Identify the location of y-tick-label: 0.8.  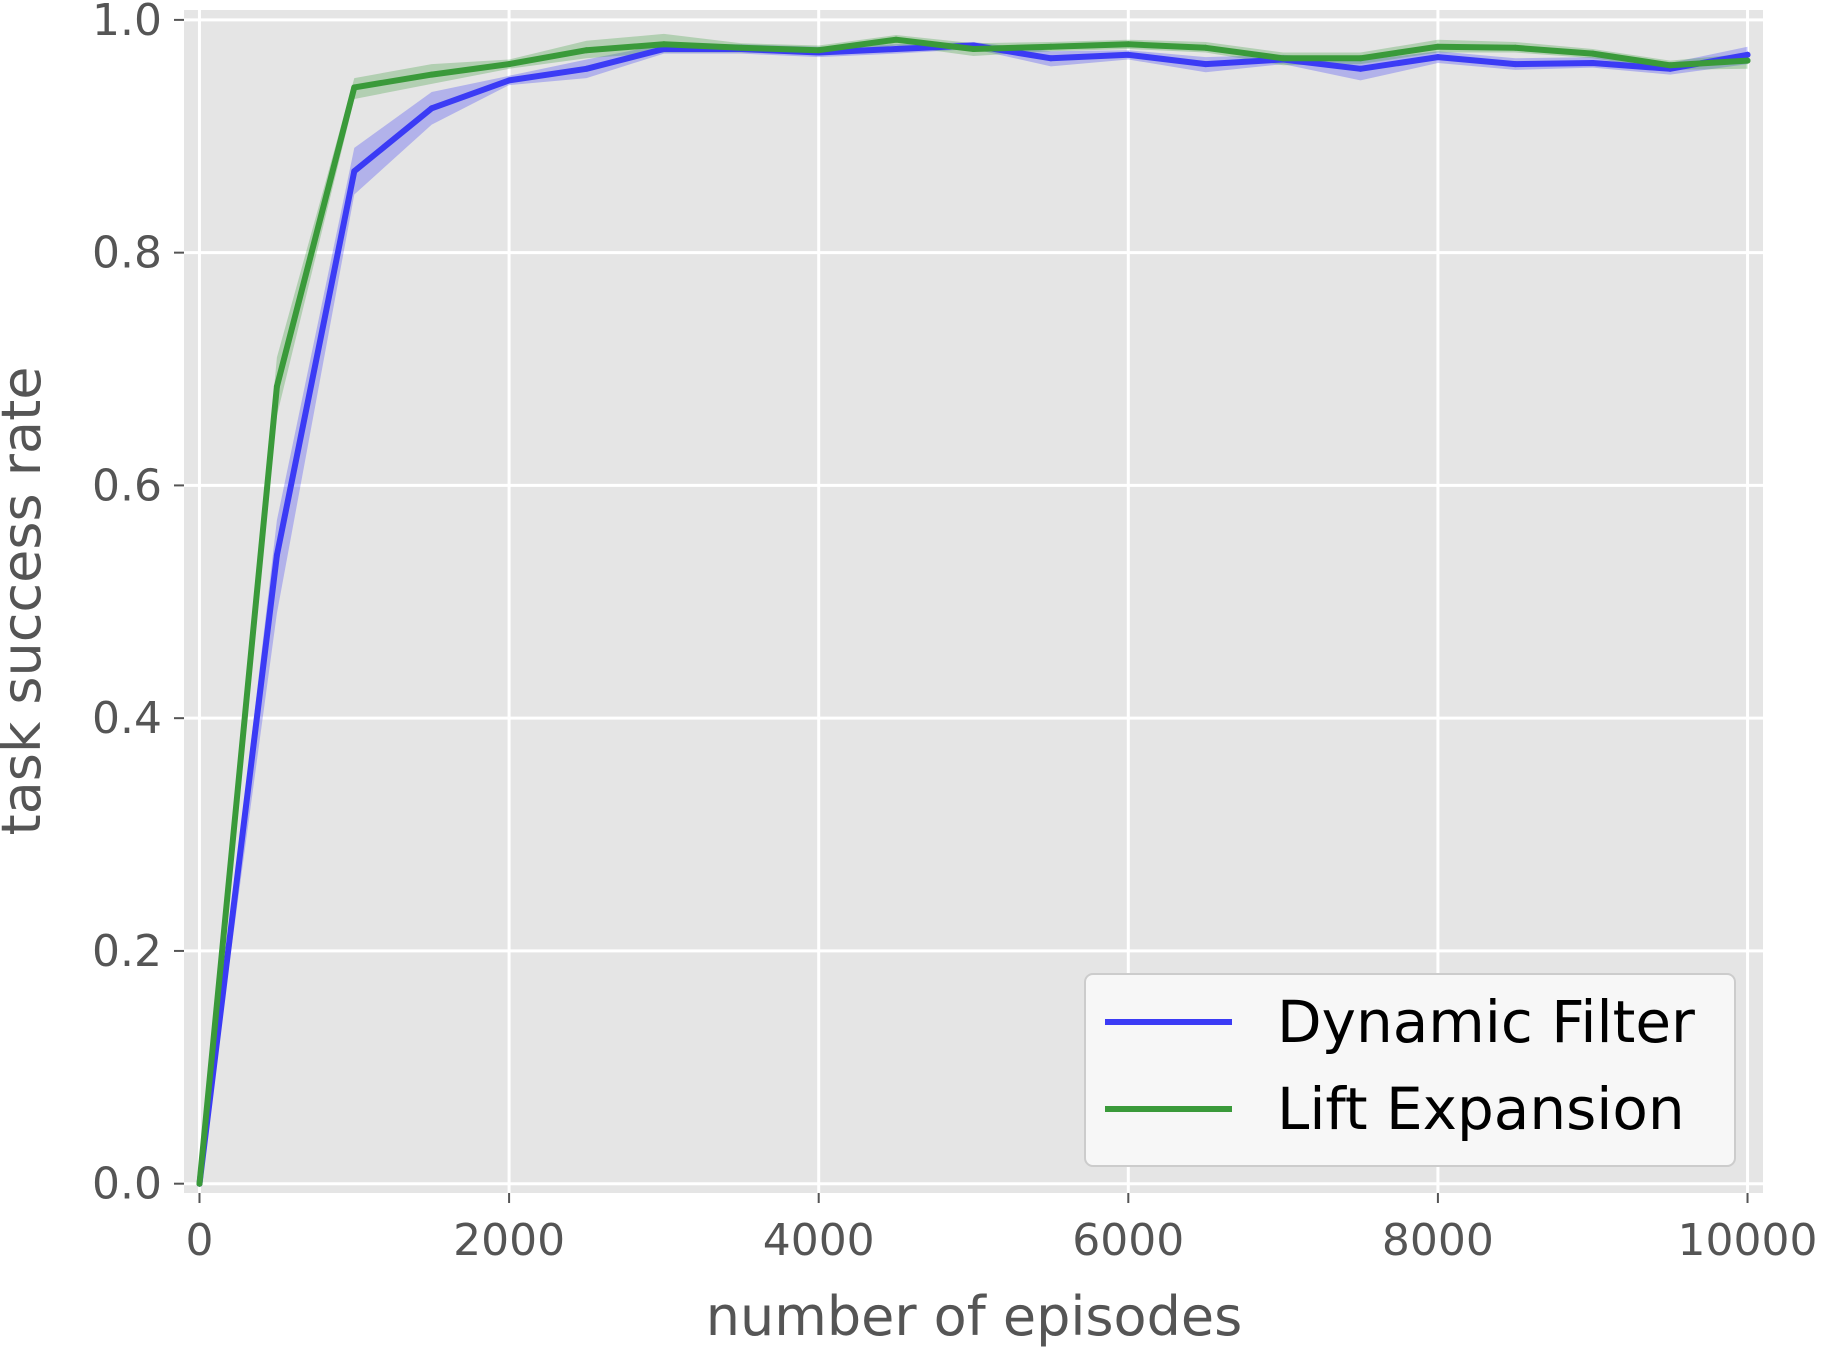
(127, 253).